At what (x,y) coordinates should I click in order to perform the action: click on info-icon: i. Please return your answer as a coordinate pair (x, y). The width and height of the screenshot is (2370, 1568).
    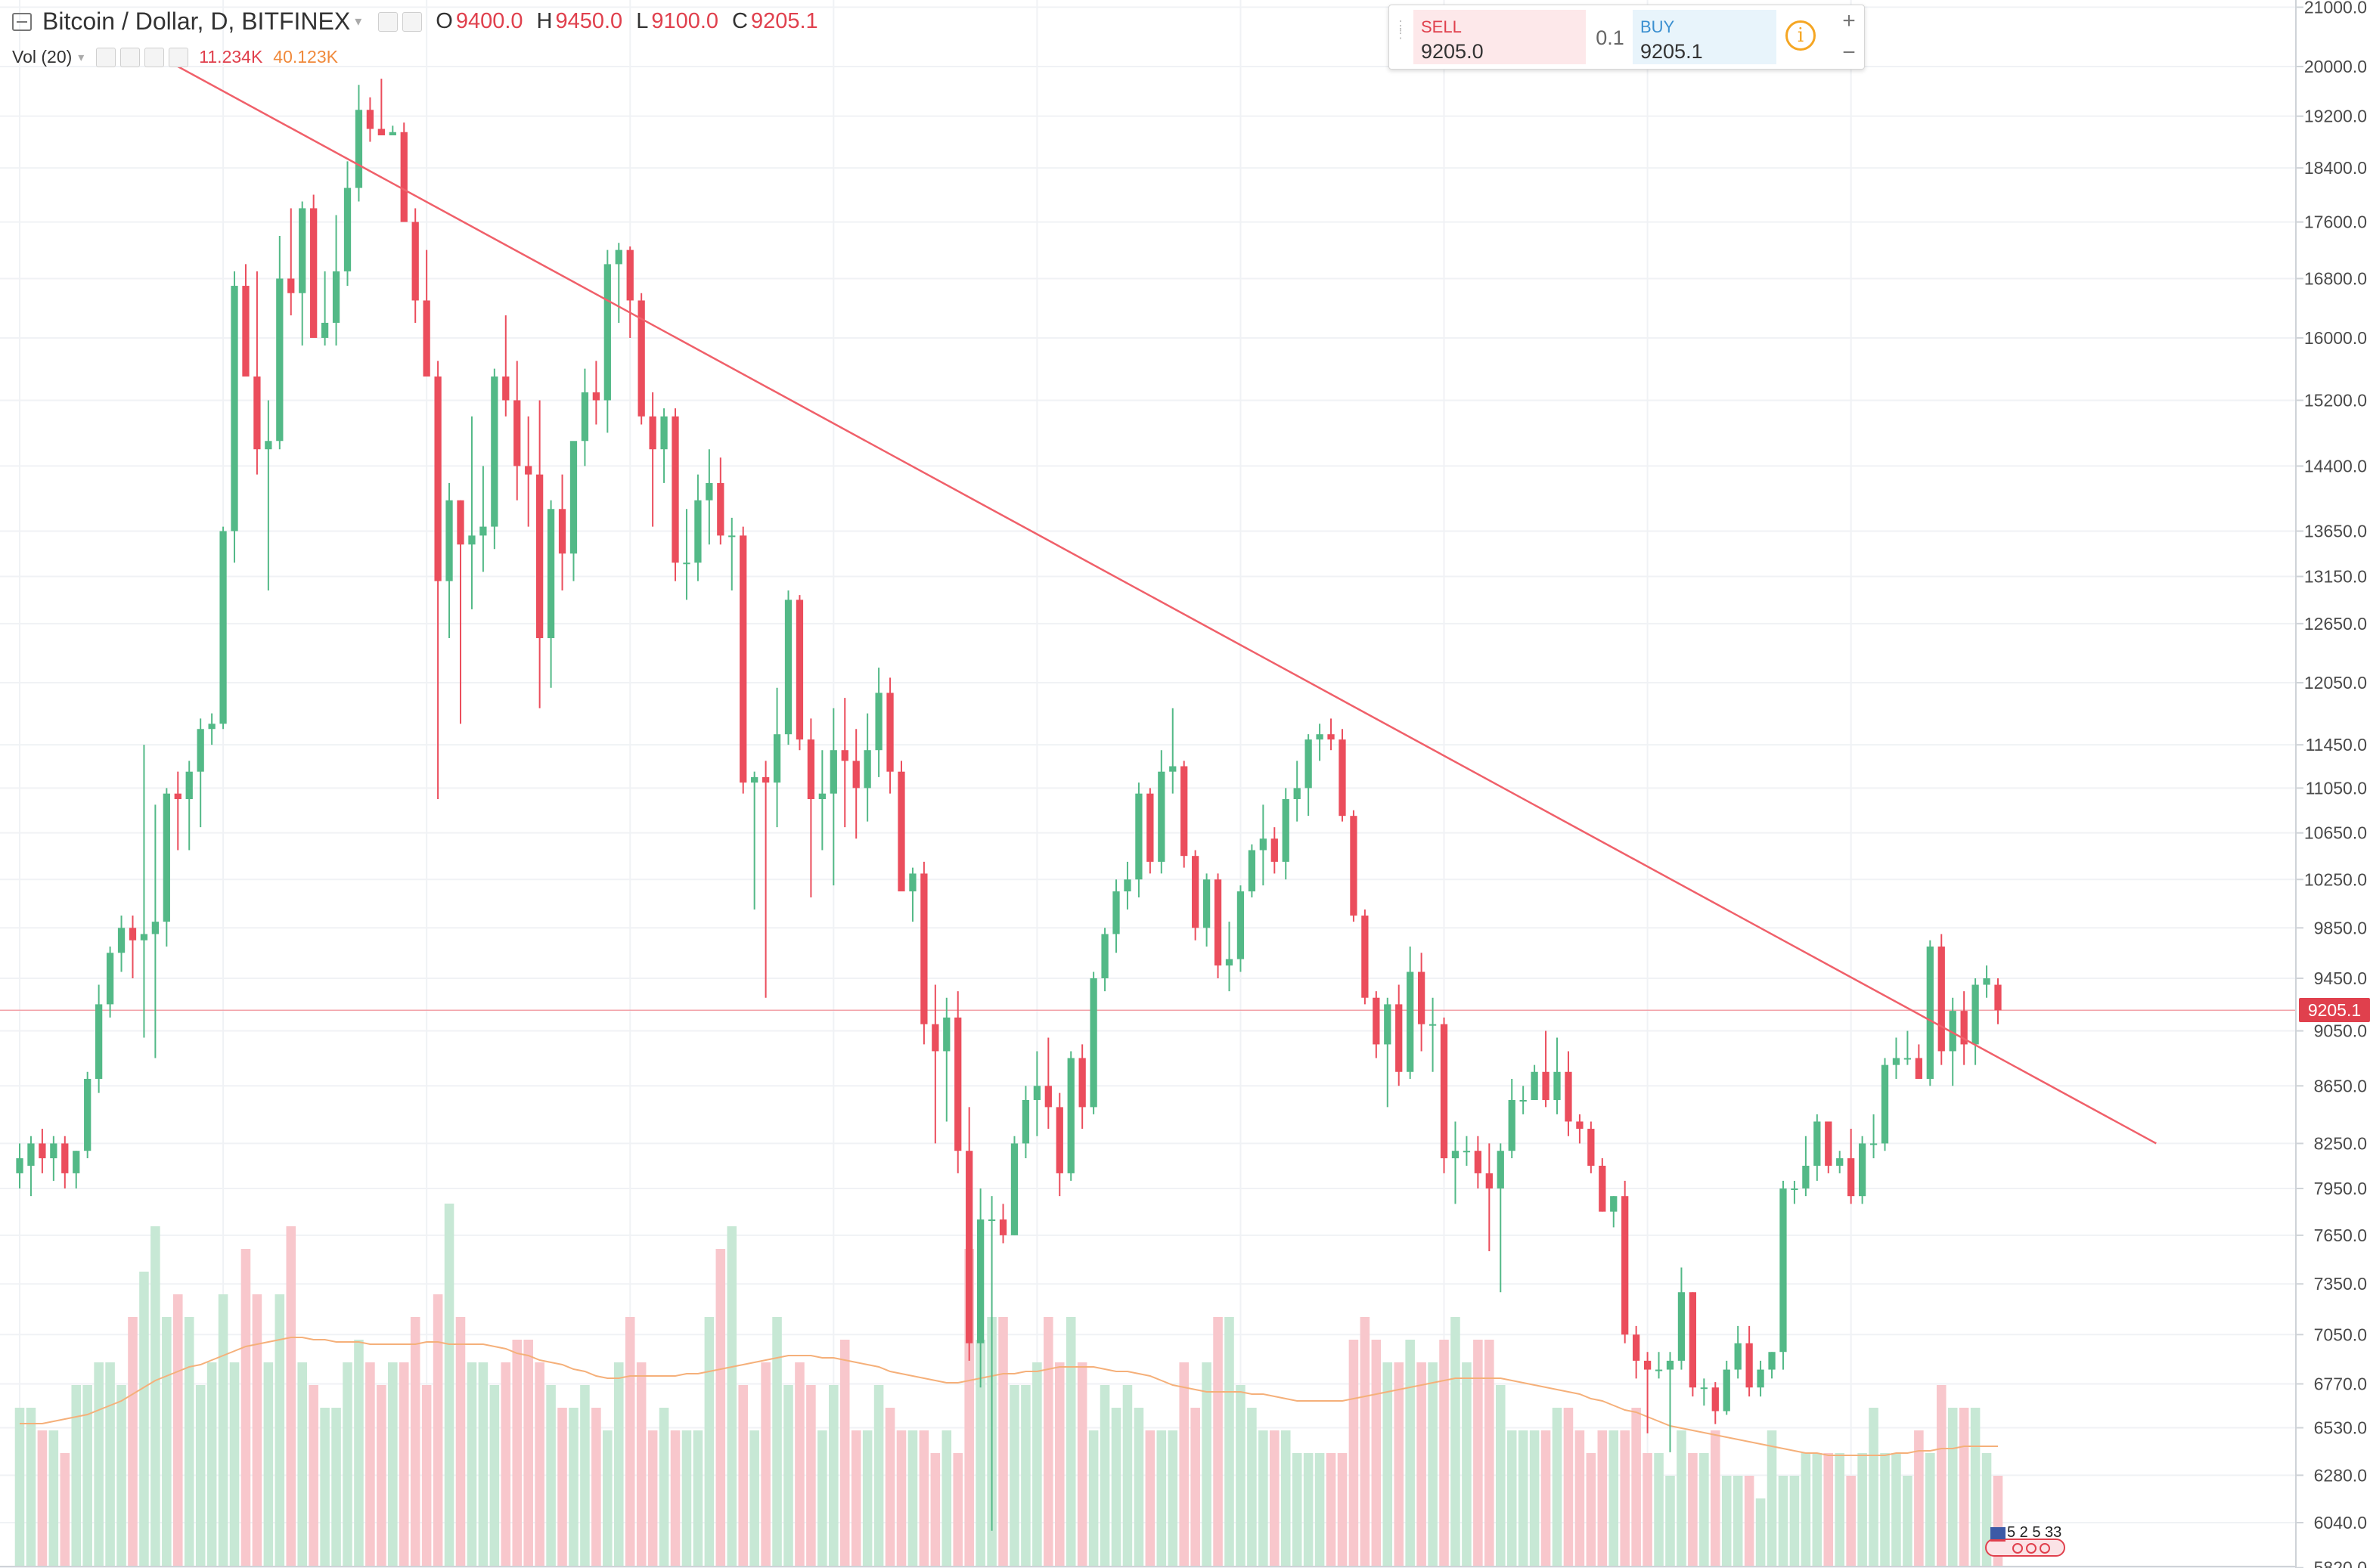
    Looking at the image, I should click on (1801, 35).